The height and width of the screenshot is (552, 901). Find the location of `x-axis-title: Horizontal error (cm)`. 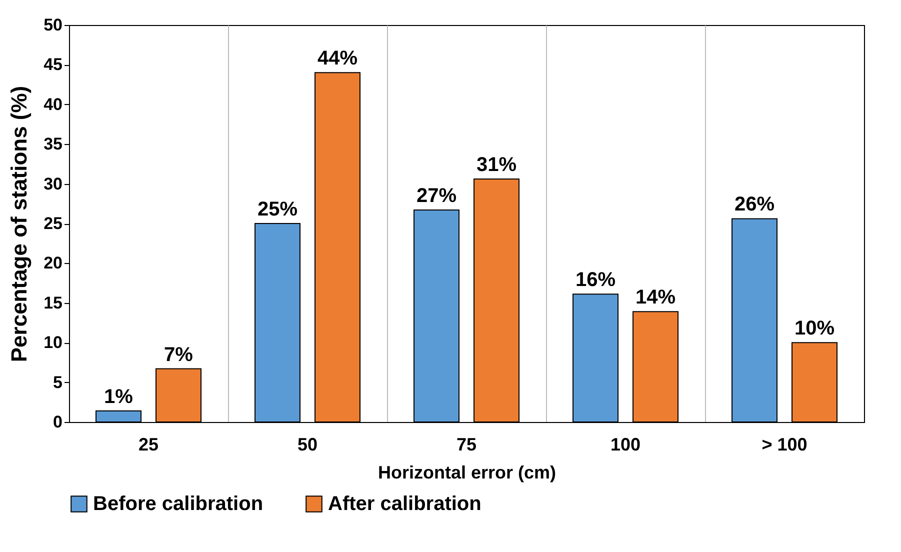

x-axis-title: Horizontal error (cm) is located at coordinates (467, 472).